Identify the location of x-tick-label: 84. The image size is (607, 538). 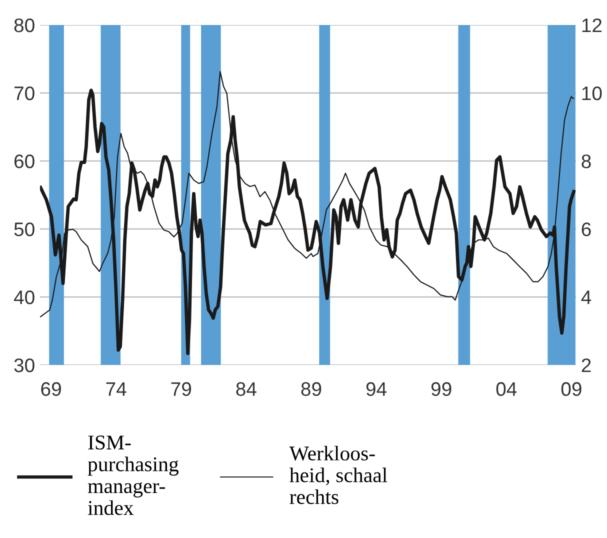
(246, 389).